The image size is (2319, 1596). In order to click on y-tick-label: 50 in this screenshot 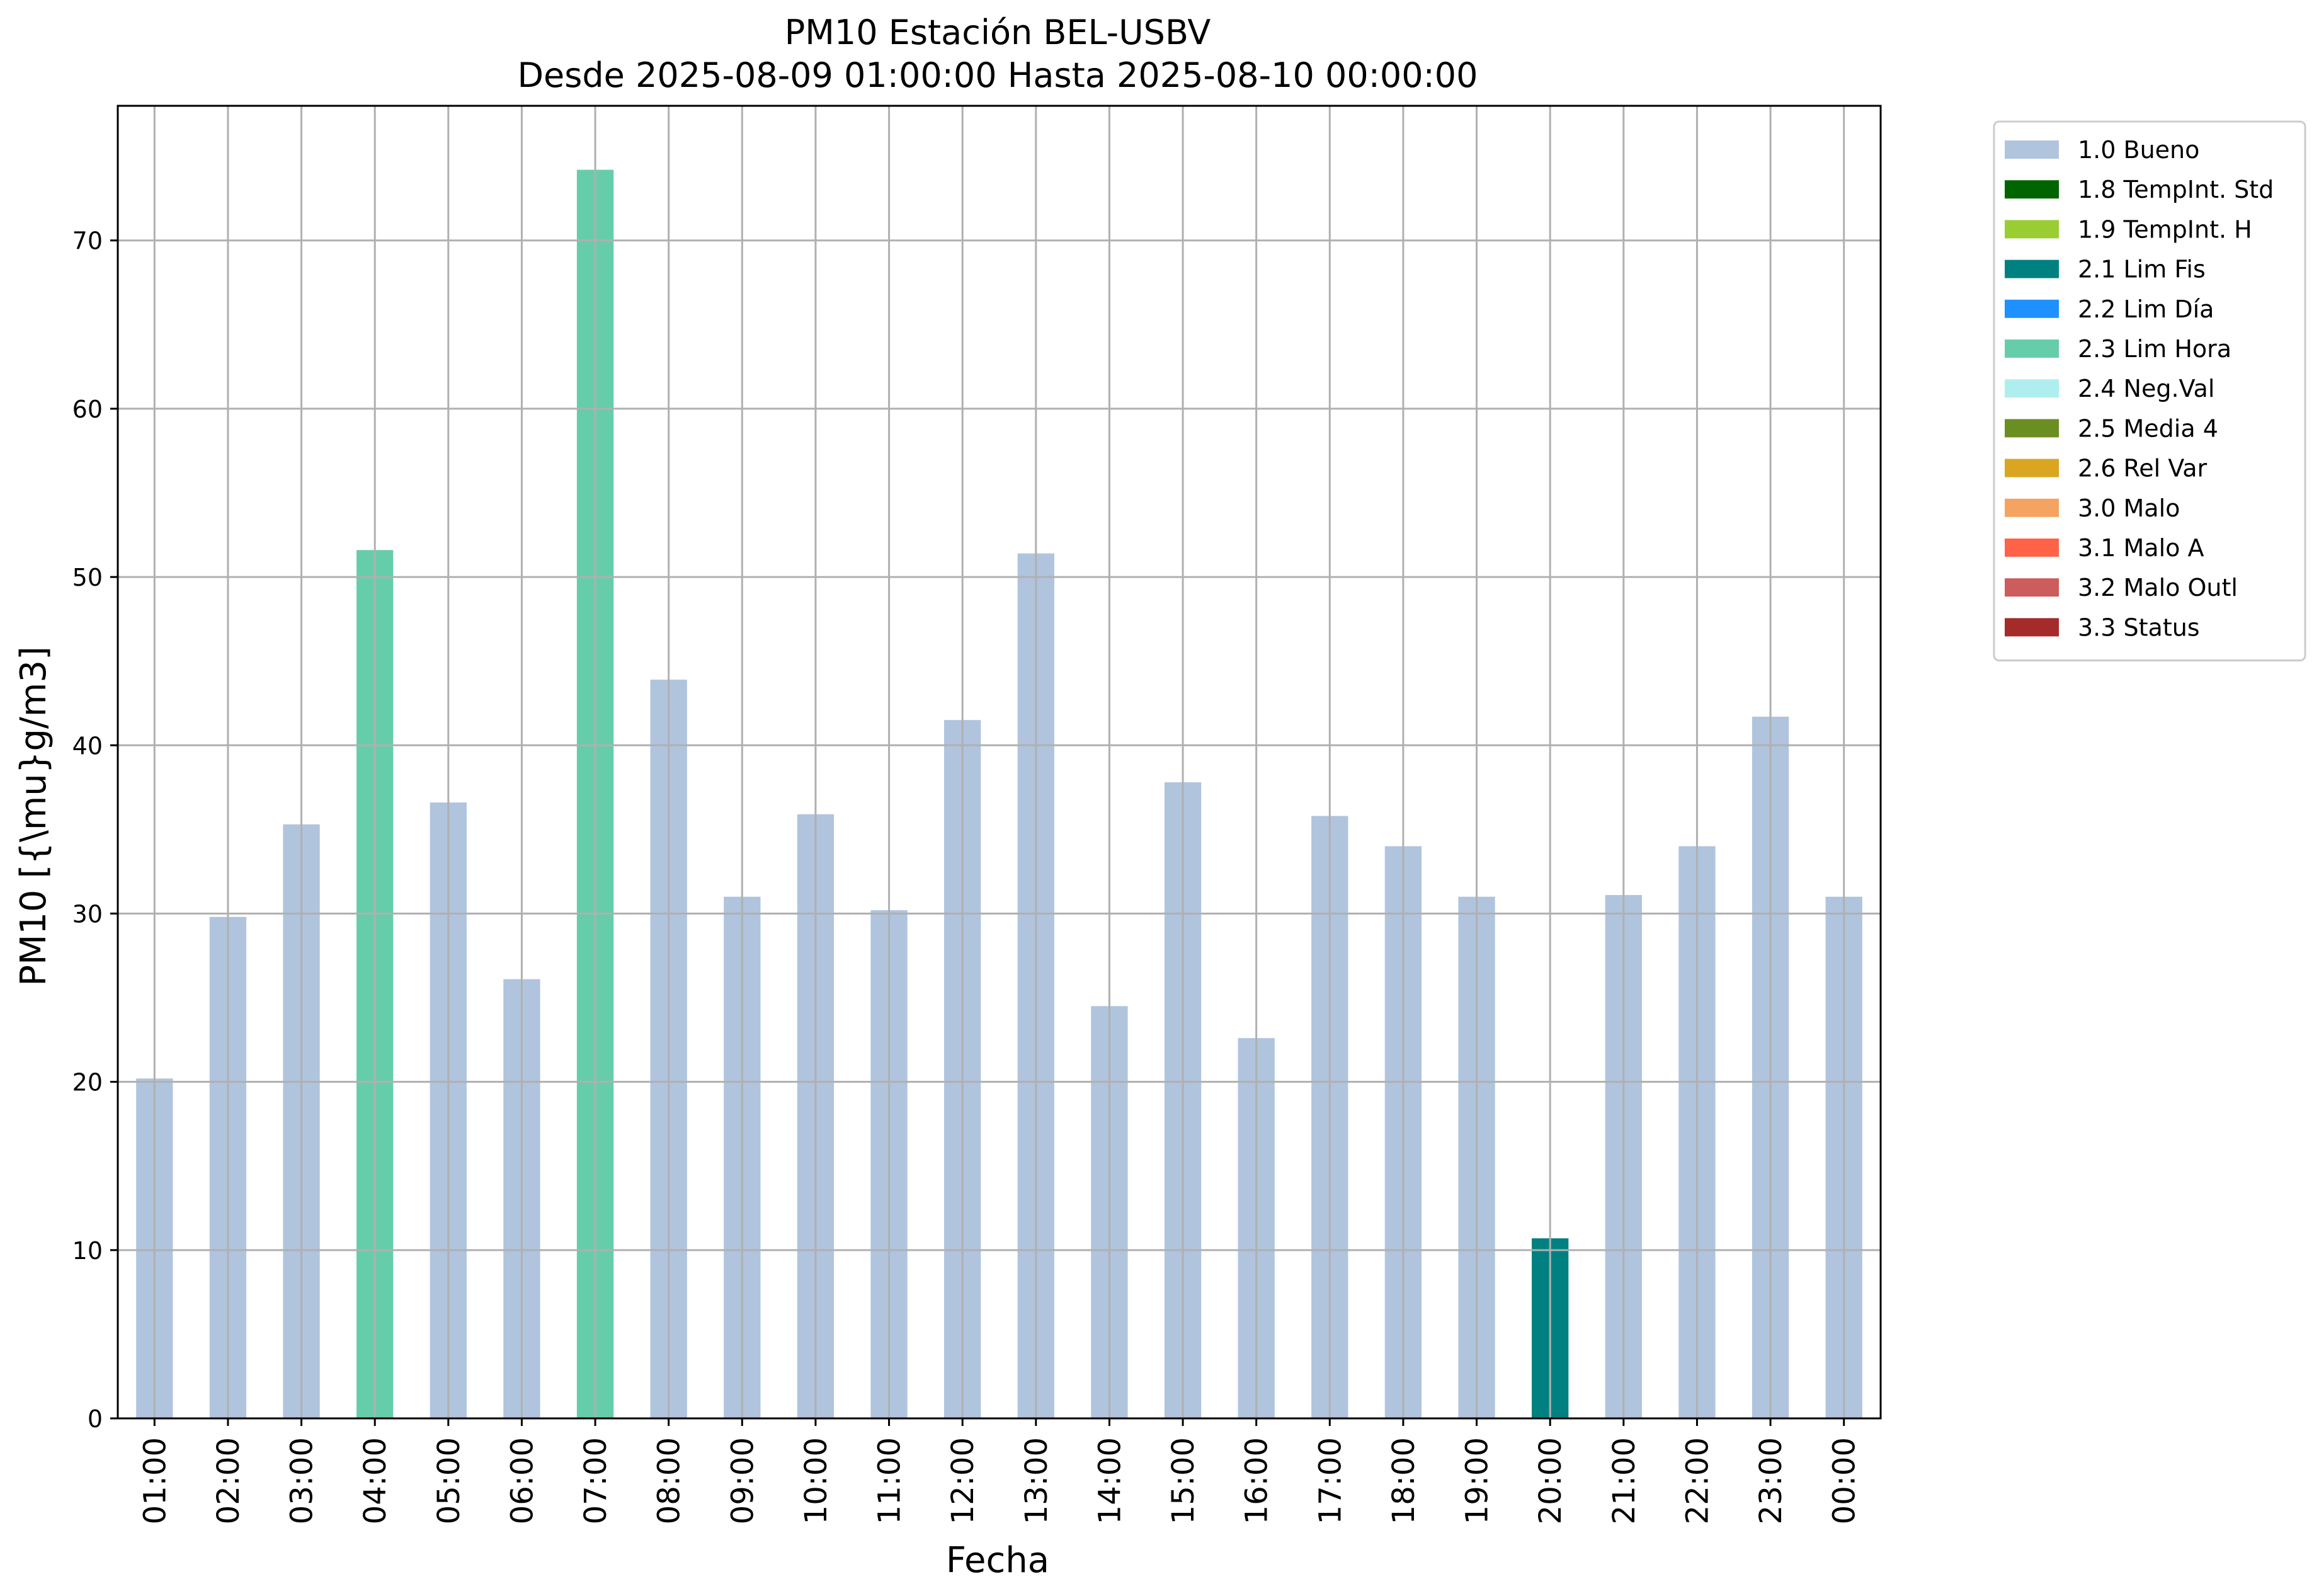, I will do `click(87, 577)`.